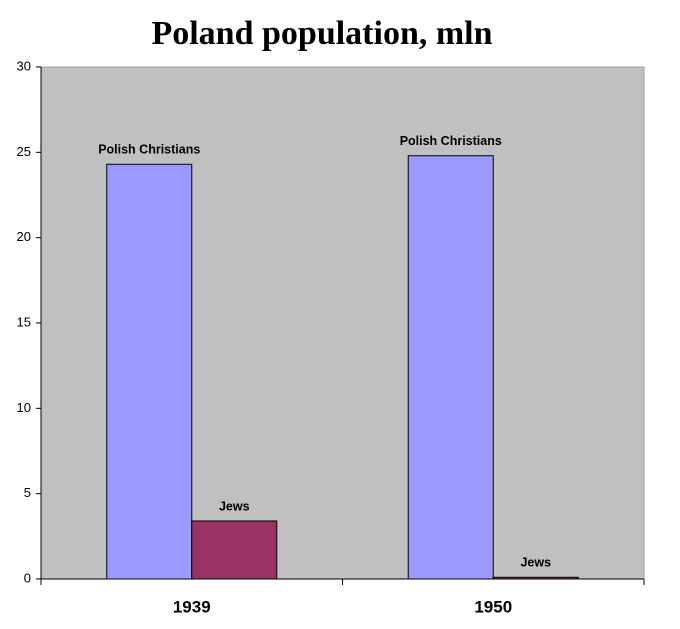 The height and width of the screenshot is (629, 680). I want to click on y-tick-label: 20, so click(24, 236).